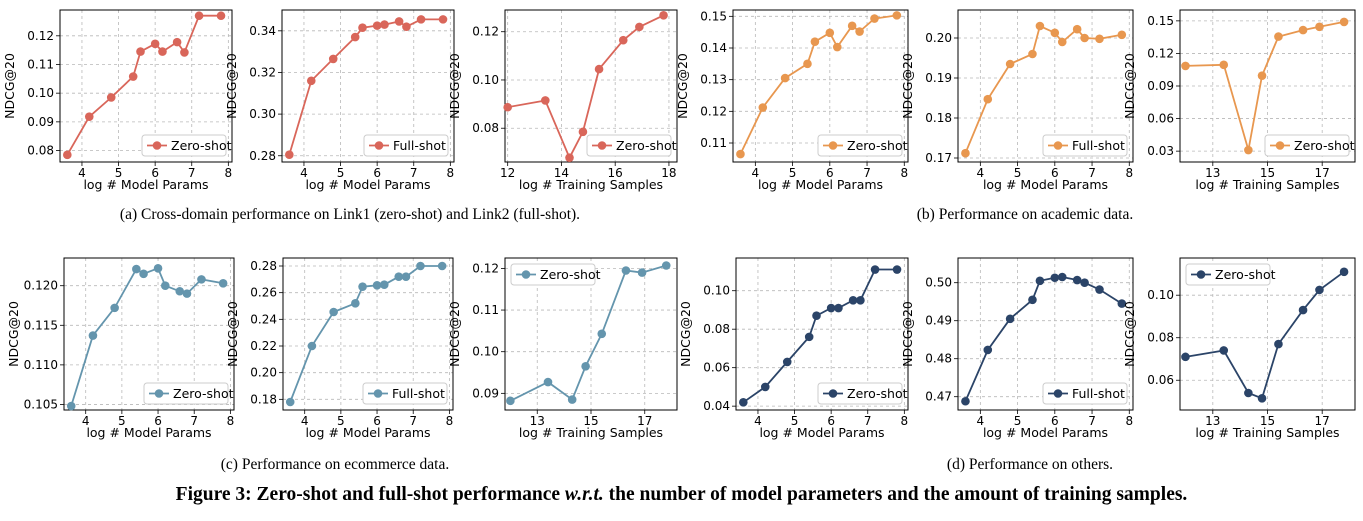  Describe the element at coordinates (1307, 145) in the screenshot. I see `legend-box` at that location.